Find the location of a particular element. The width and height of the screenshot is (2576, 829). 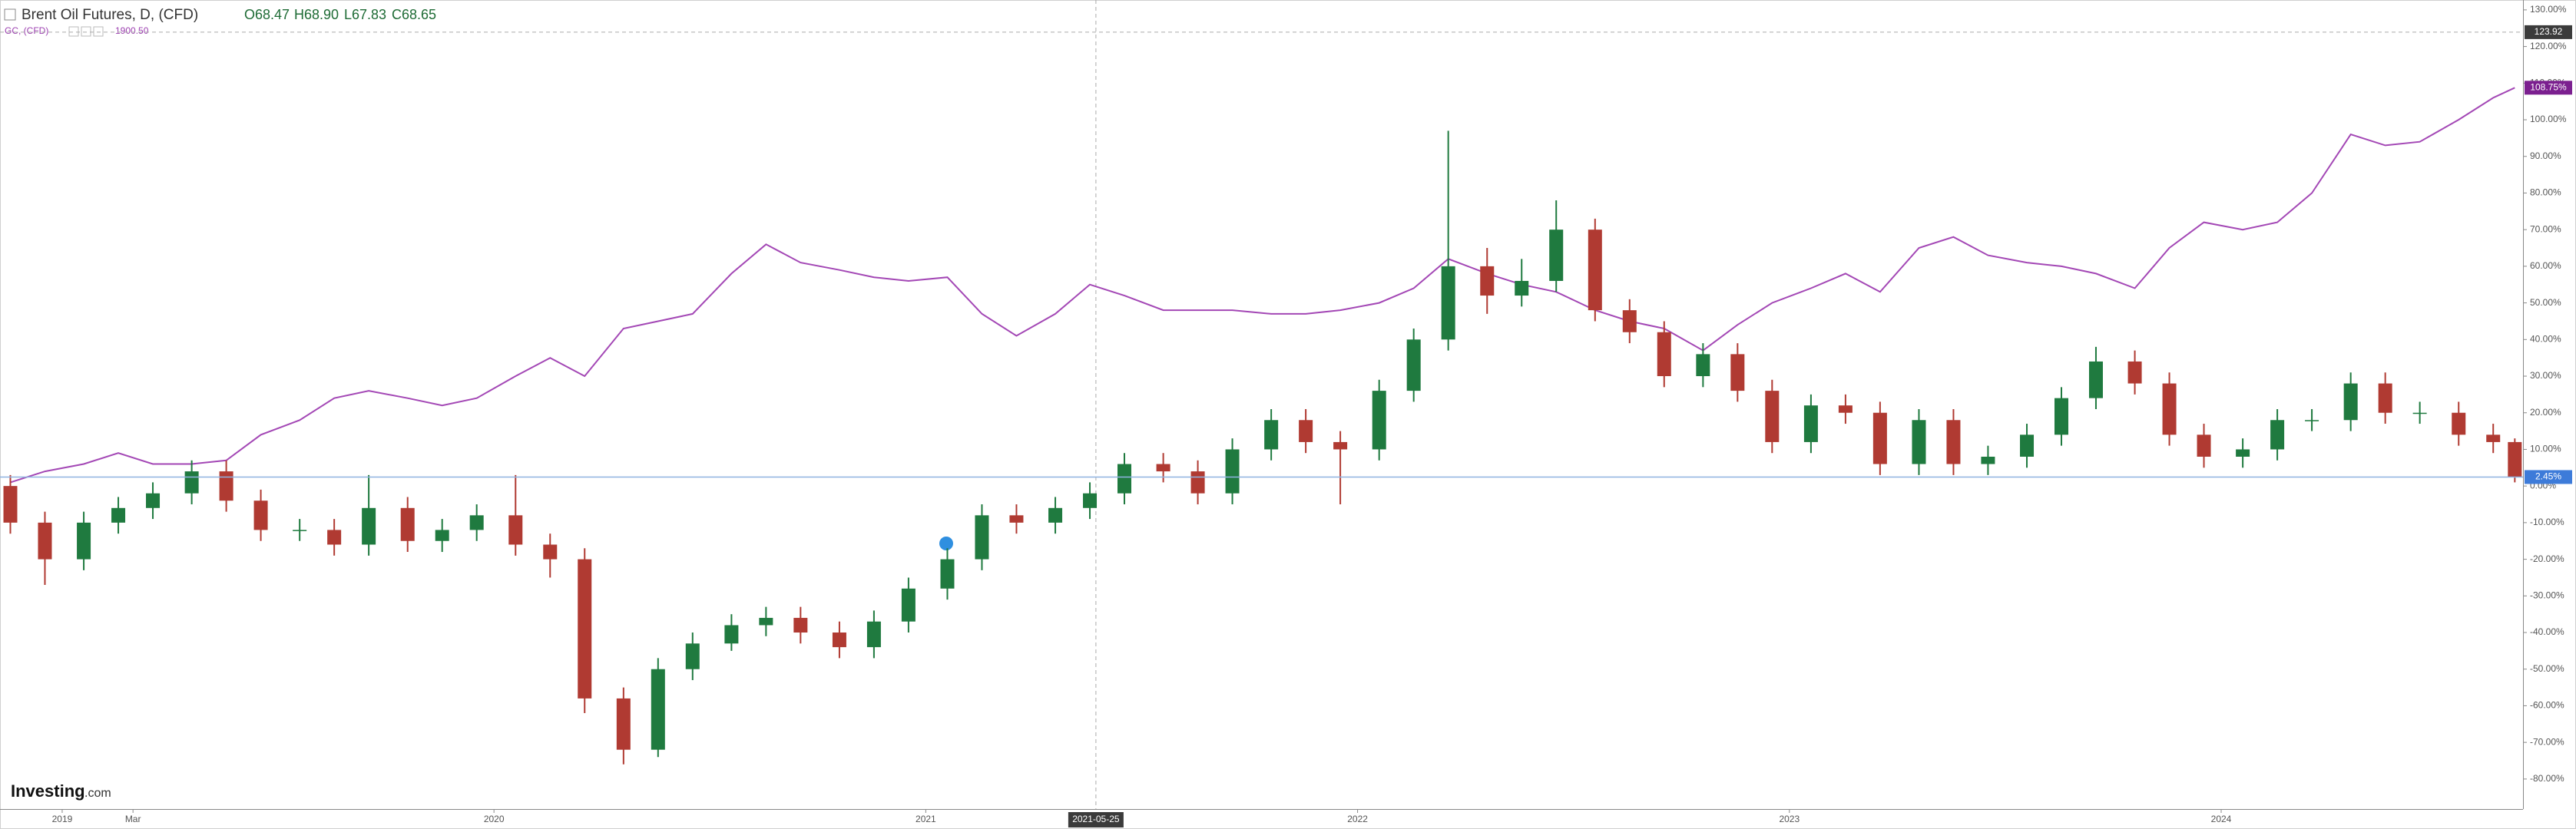

last-price-tag is located at coordinates (2548, 477).